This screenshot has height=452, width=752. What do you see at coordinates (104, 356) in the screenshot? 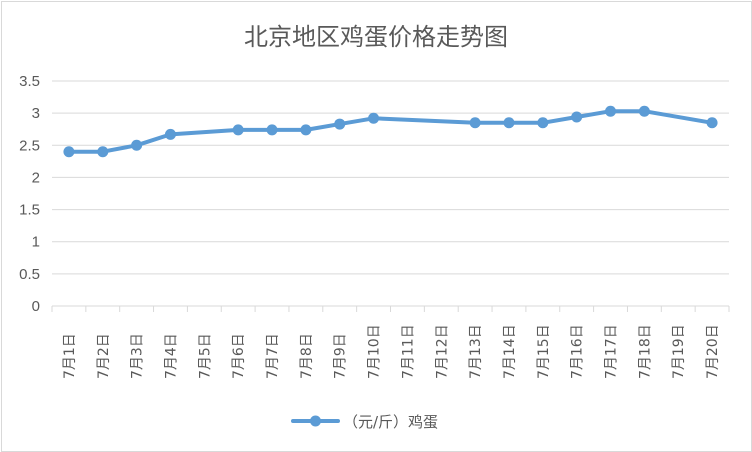
I see `x-tick-label: 7月2日` at bounding box center [104, 356].